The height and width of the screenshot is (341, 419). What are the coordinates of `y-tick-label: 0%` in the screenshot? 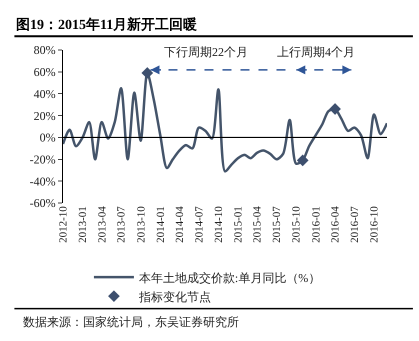 It's located at (48, 137).